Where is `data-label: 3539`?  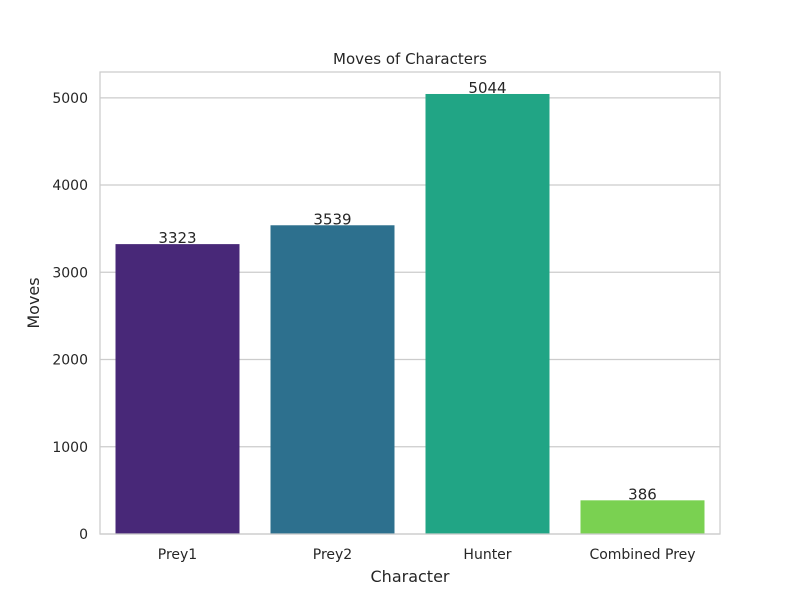 data-label: 3539 is located at coordinates (332, 219).